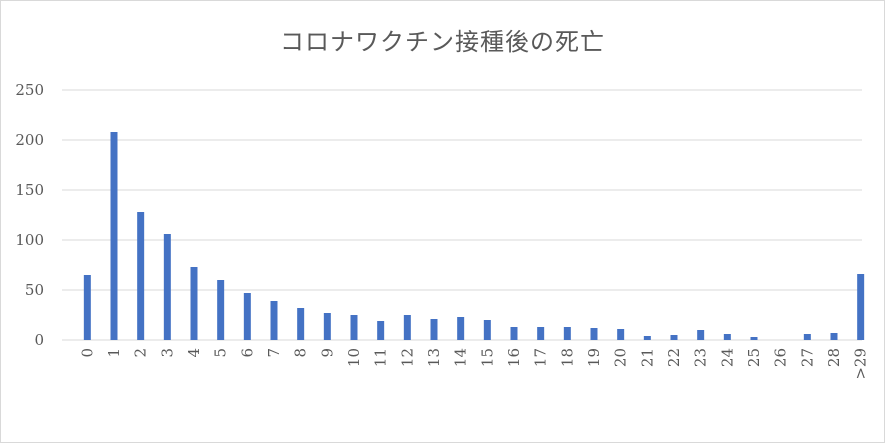  What do you see at coordinates (141, 353) in the screenshot?
I see `x-tick-label: 2` at bounding box center [141, 353].